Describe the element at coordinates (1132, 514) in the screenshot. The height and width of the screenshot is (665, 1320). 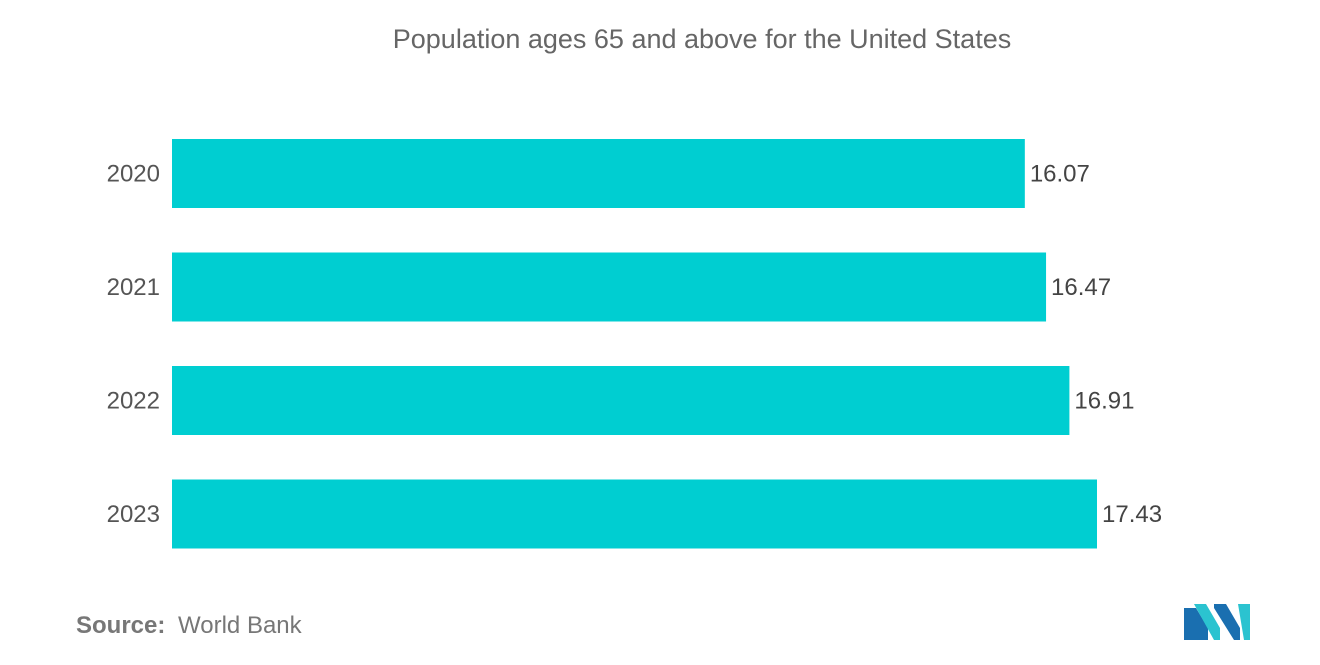
I see `value-label-2023: 17.43` at that location.